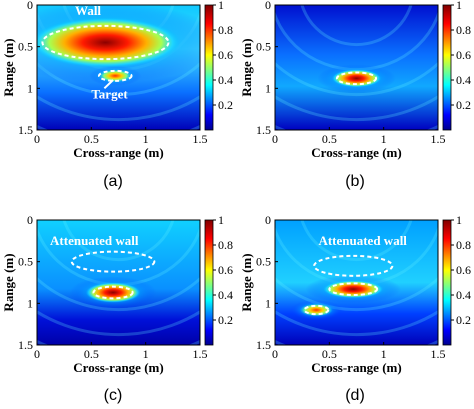 The image size is (474, 409). What do you see at coordinates (88, 10) in the screenshot?
I see `annotation-label: Wall` at bounding box center [88, 10].